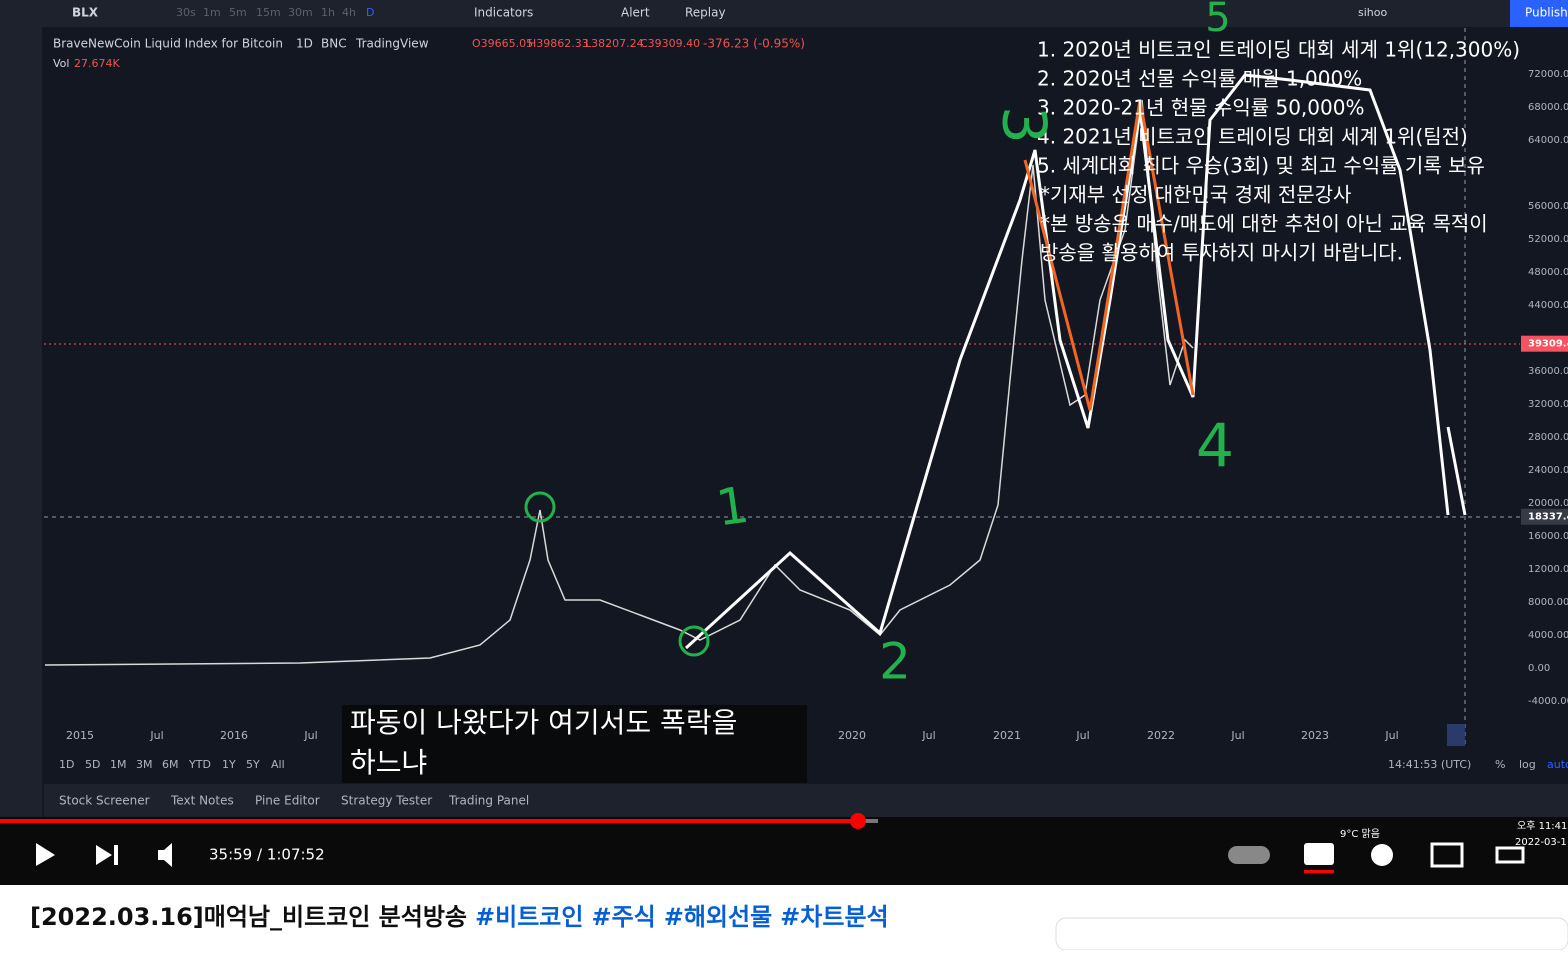 The image size is (1568, 954). What do you see at coordinates (1548, 602) in the screenshot?
I see `price-tick: 8000.00` at bounding box center [1548, 602].